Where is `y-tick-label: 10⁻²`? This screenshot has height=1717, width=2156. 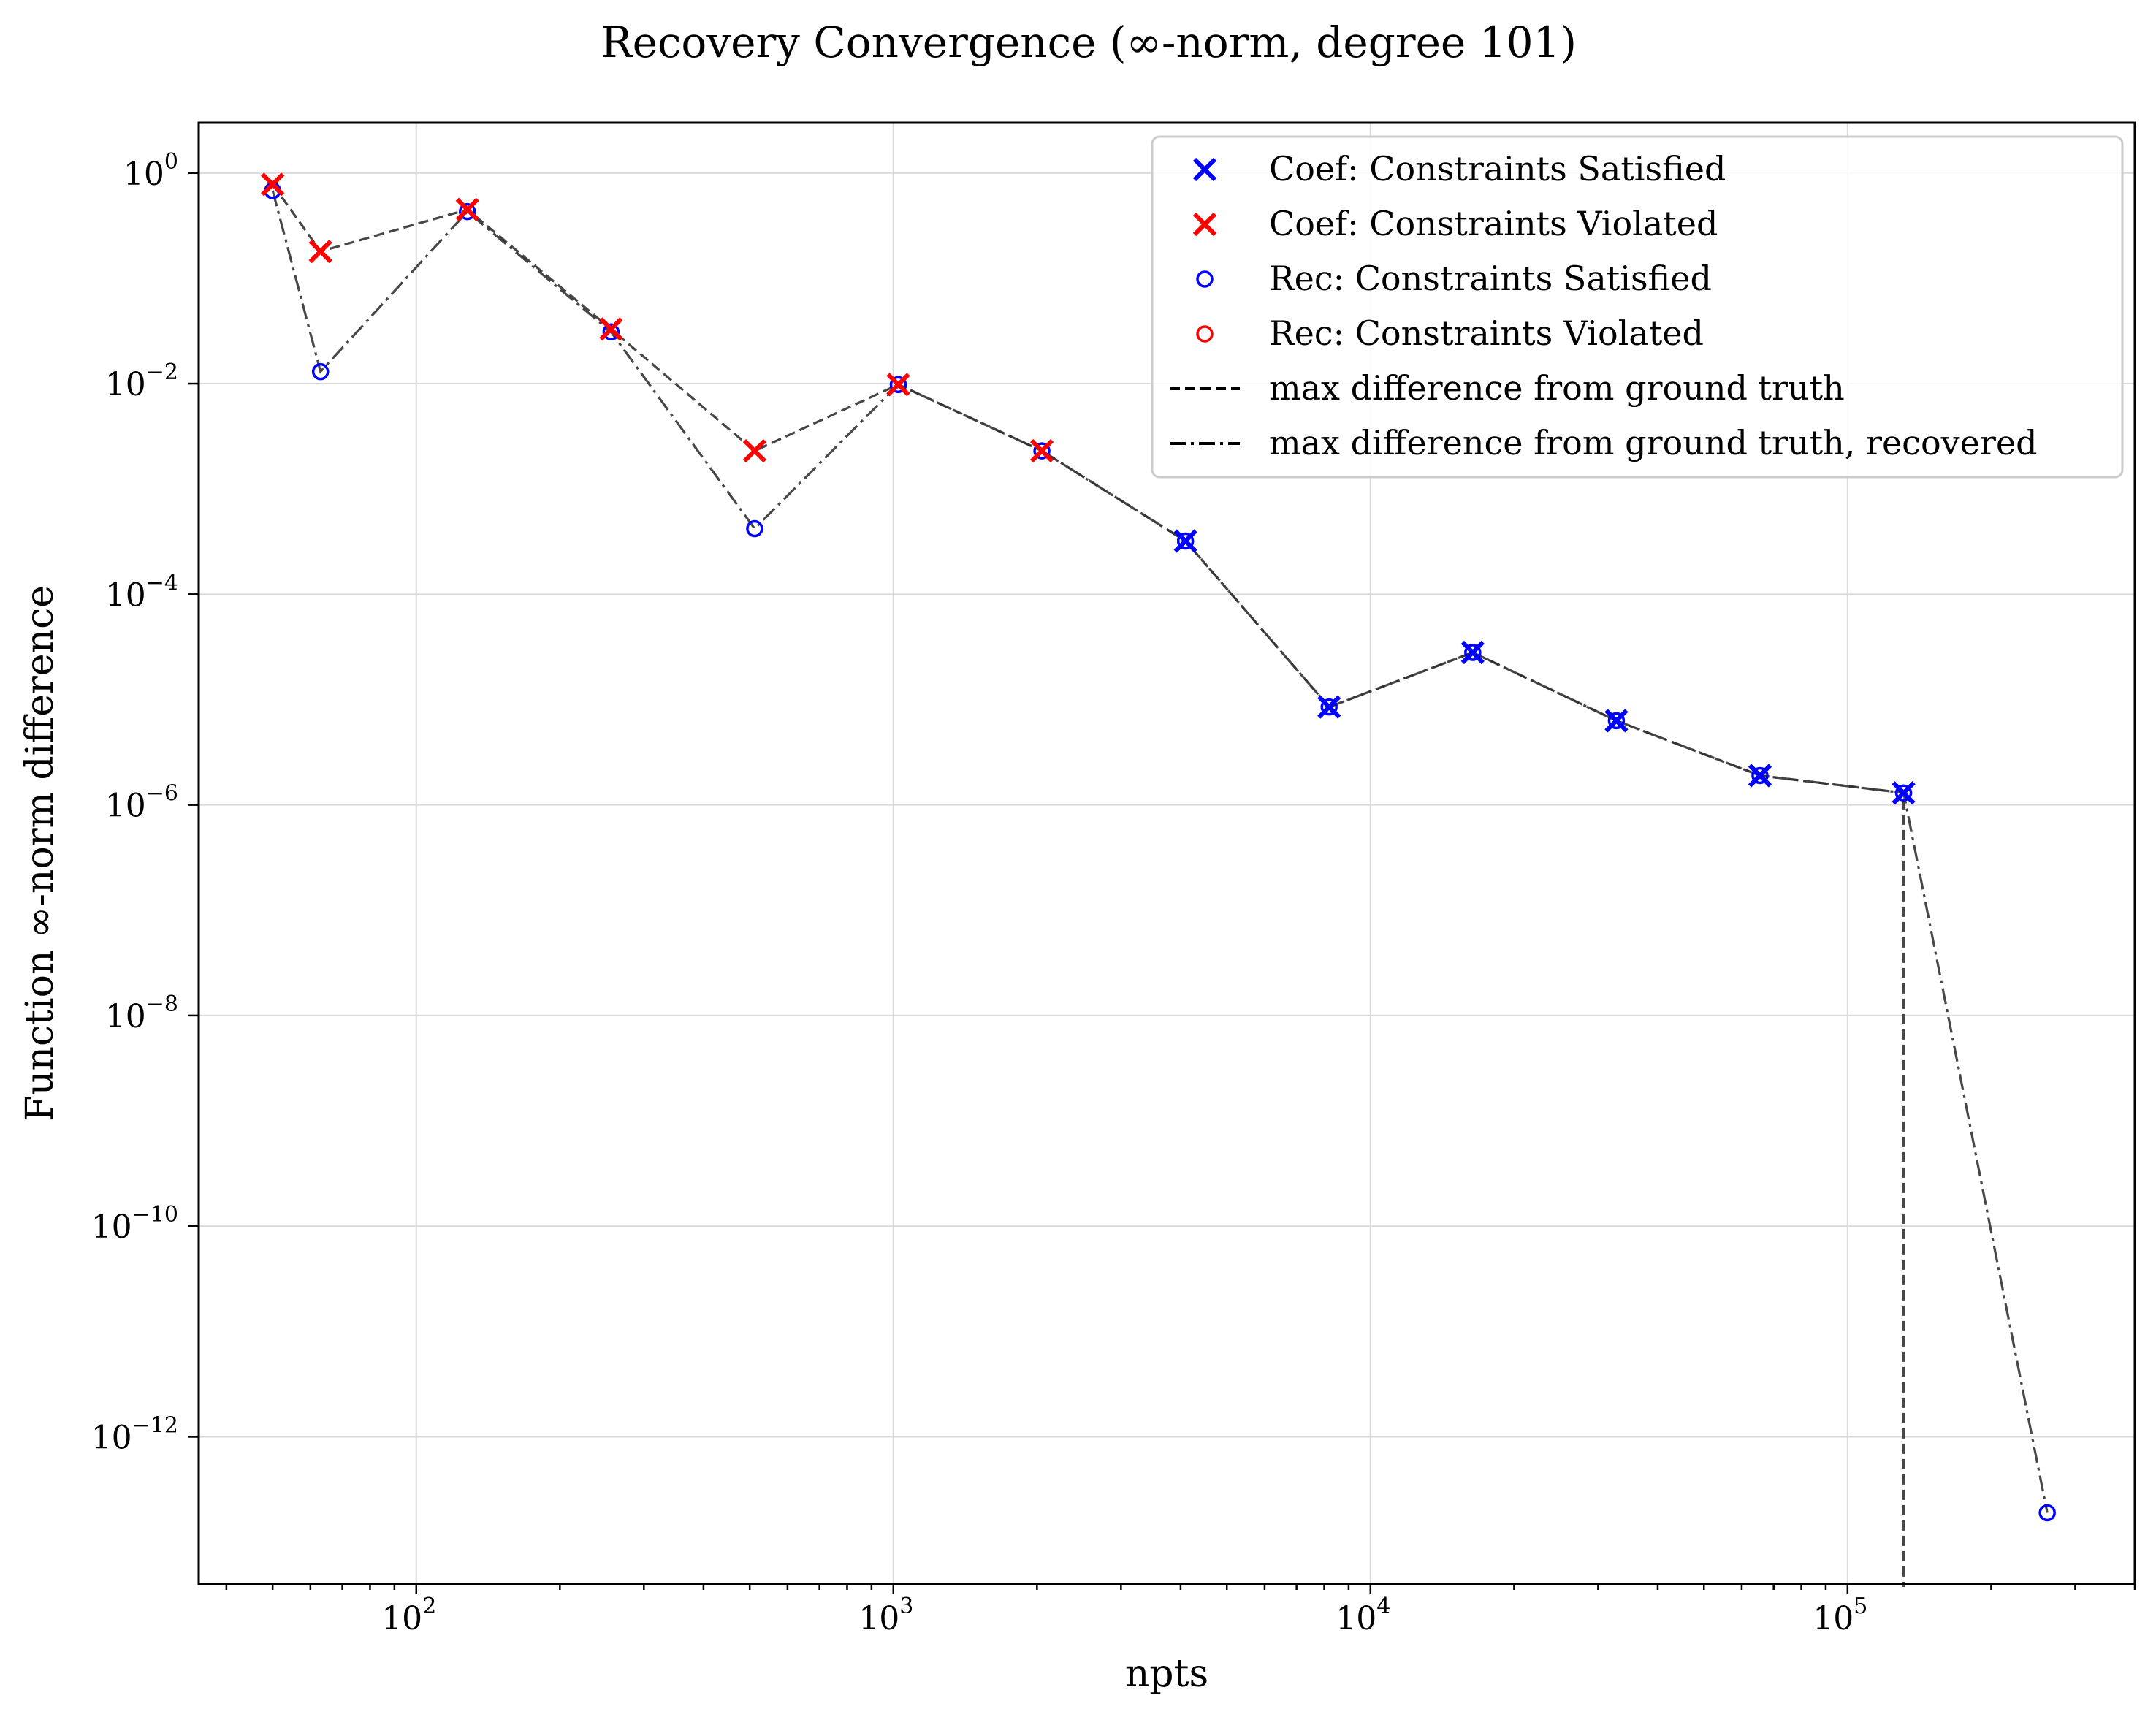 y-tick-label: 10⁻² is located at coordinates (141, 381).